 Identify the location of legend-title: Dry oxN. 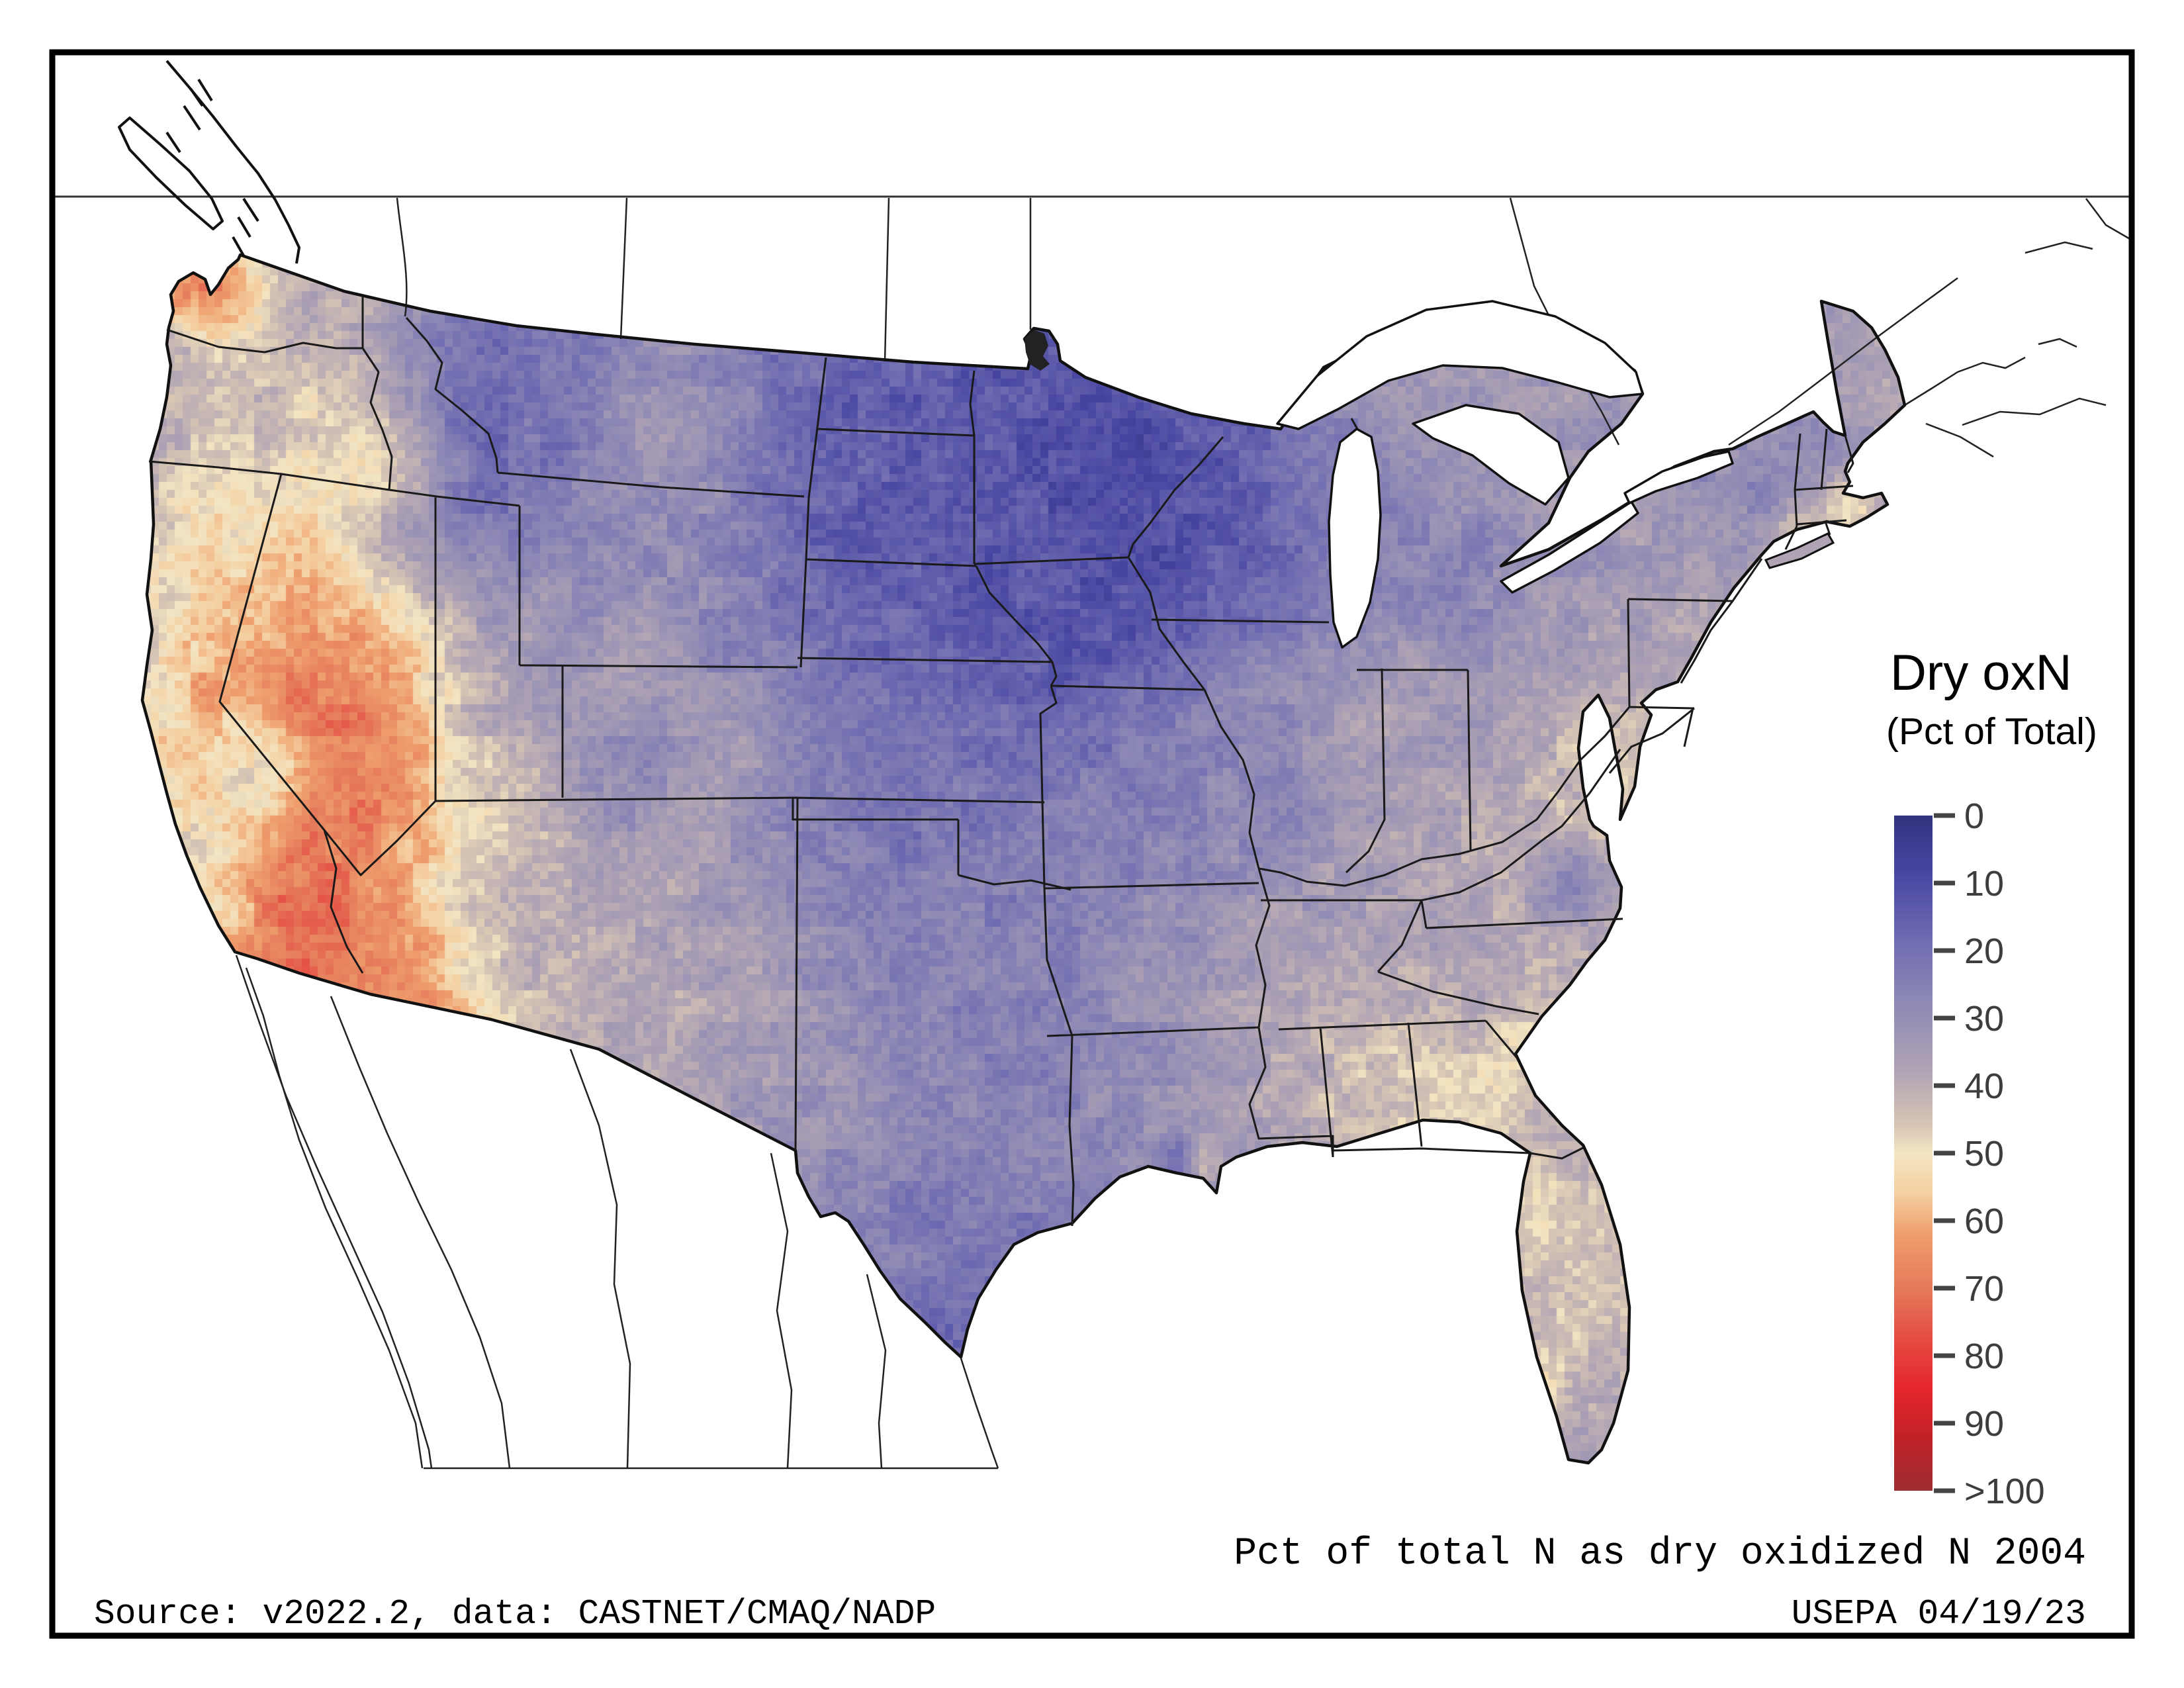
(1980, 673).